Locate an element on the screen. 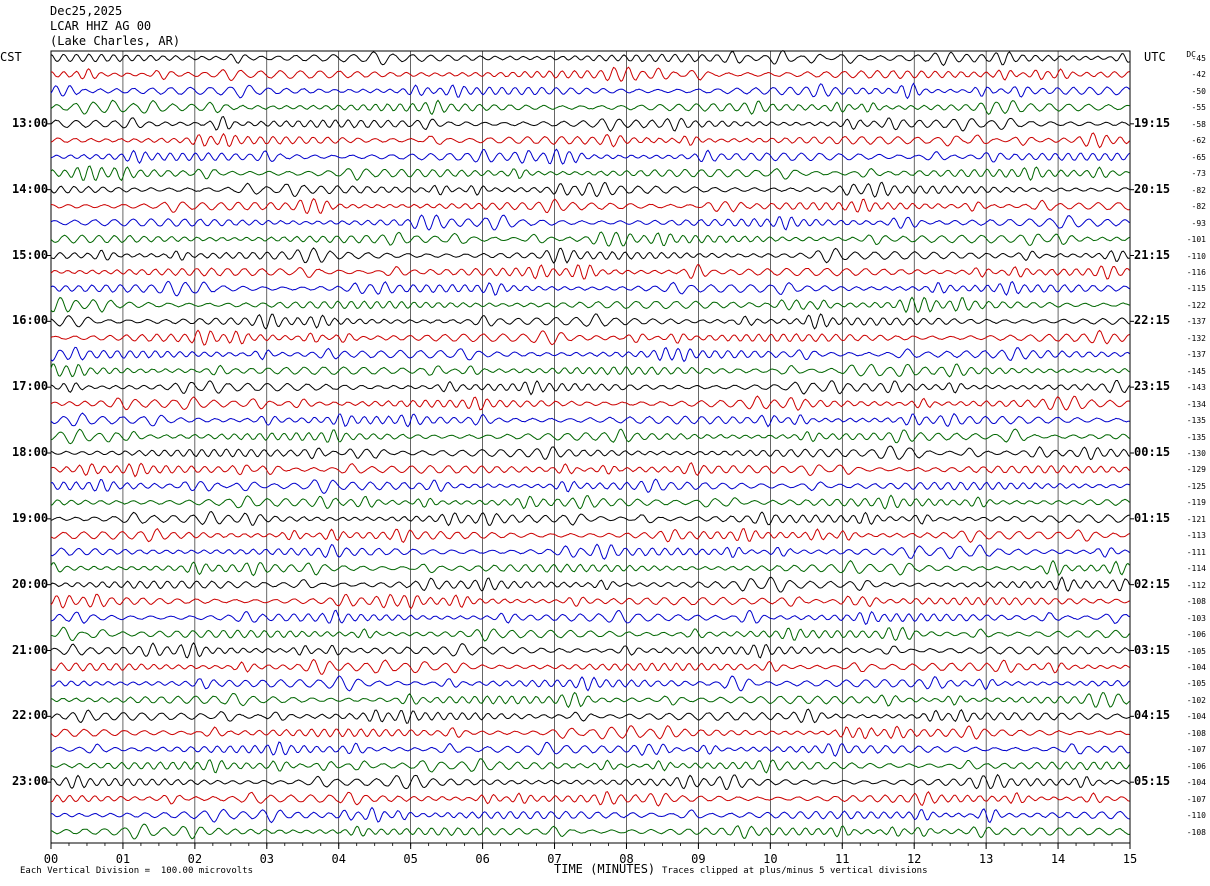 The width and height of the screenshot is (1210, 886). left-hour-label: 19:00 is located at coordinates (30, 517).